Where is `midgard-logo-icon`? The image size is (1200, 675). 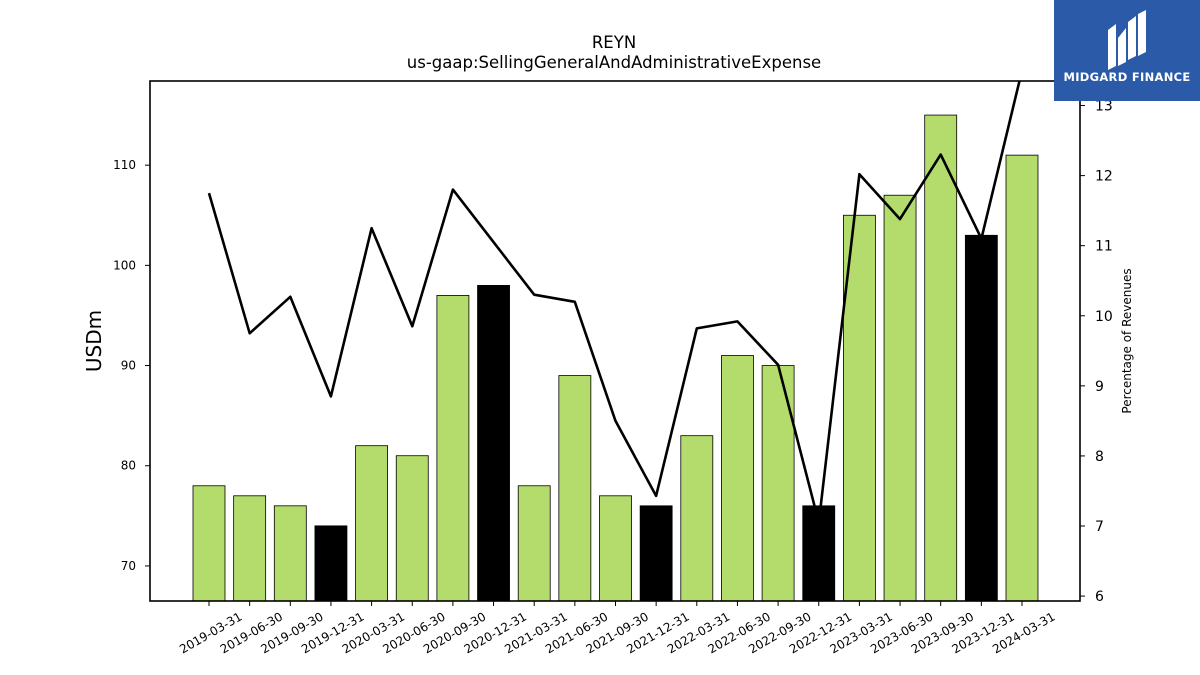 midgard-logo-icon is located at coordinates (1127, 40).